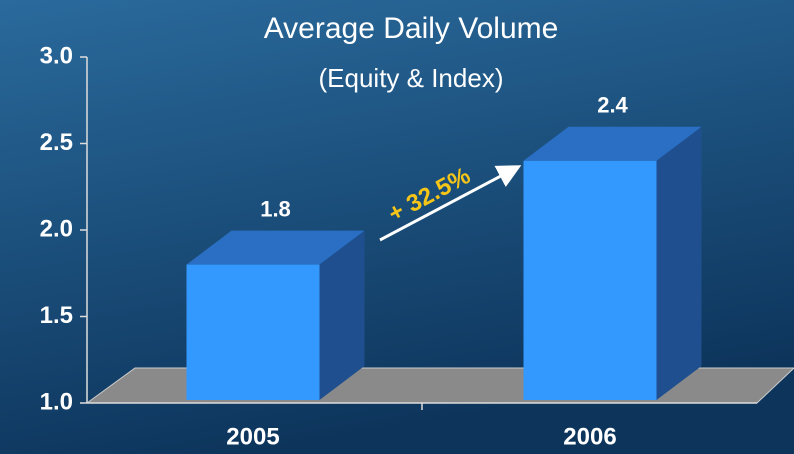  What do you see at coordinates (450, 203) in the screenshot?
I see `growth-arrow` at bounding box center [450, 203].